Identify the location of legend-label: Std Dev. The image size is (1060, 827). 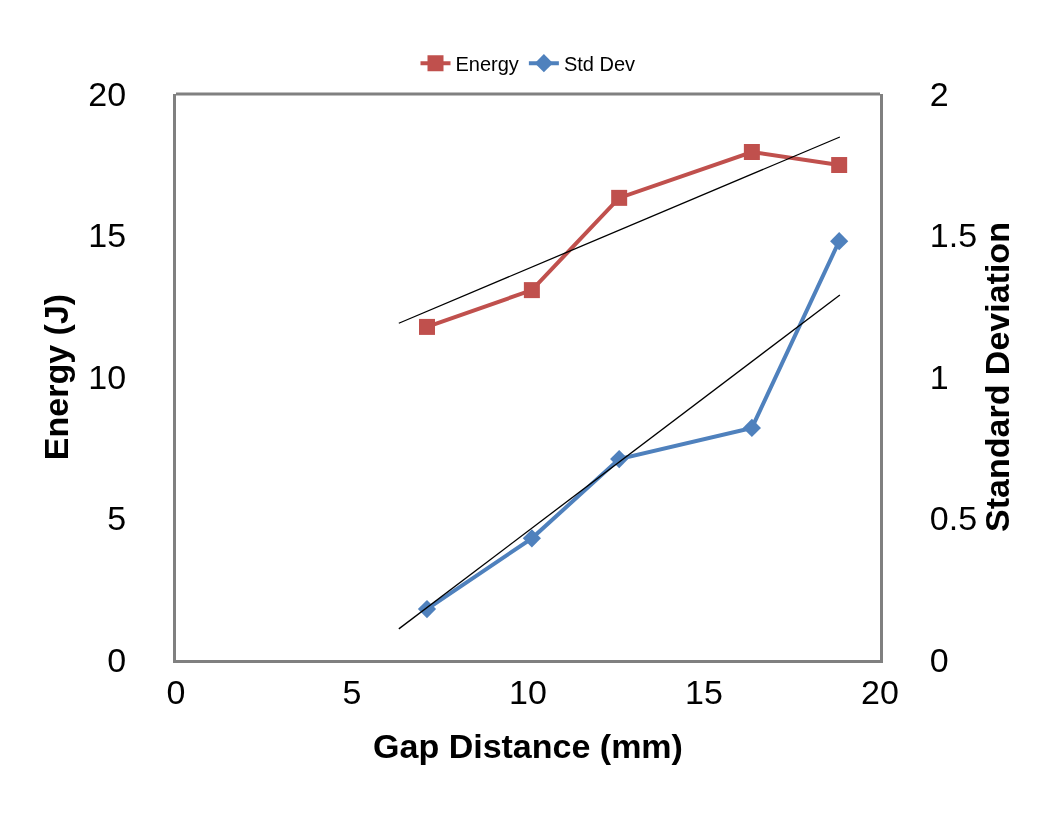
(599, 63).